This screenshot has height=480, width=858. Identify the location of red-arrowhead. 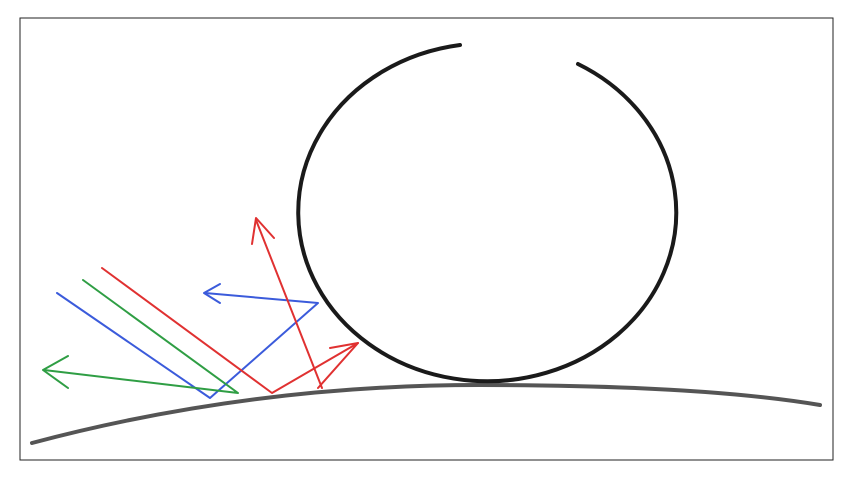
(338, 365).